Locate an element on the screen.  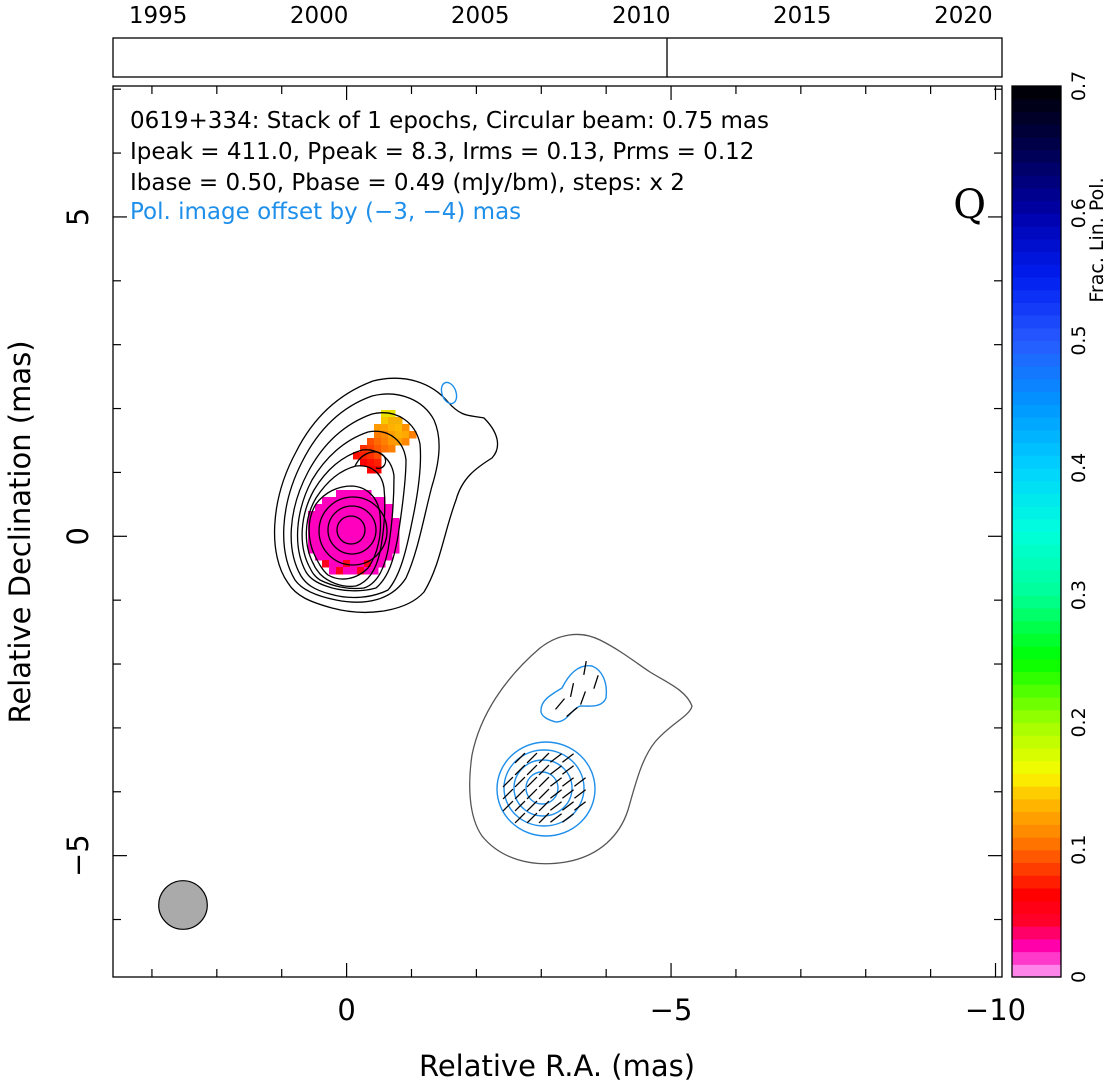
colorbar-tick-label: 0 is located at coordinates (1079, 977).